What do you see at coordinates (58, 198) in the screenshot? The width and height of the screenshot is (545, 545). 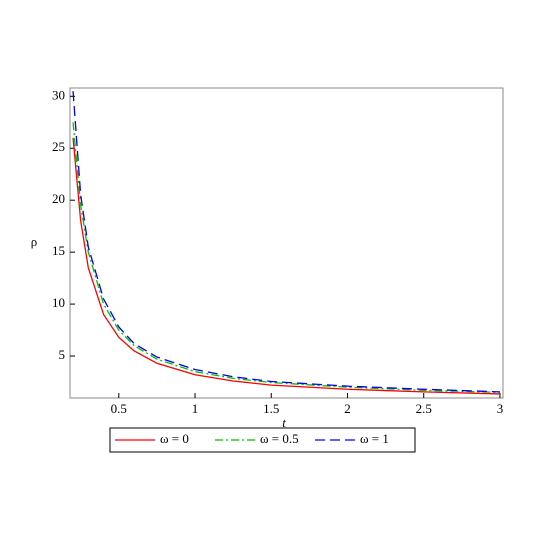 I see `y-tick-label: 20` at bounding box center [58, 198].